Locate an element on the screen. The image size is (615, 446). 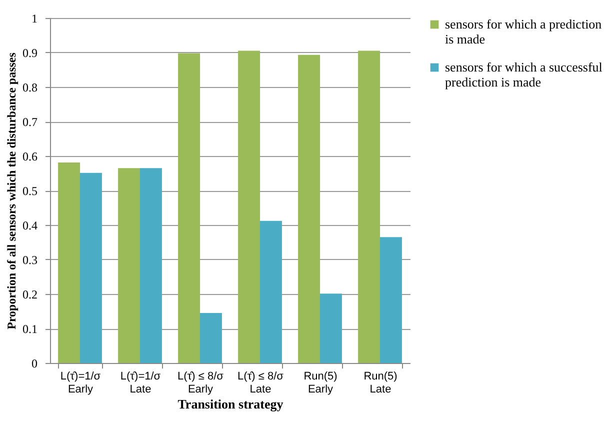
x-axis-title: Transition strategy is located at coordinates (231, 404).